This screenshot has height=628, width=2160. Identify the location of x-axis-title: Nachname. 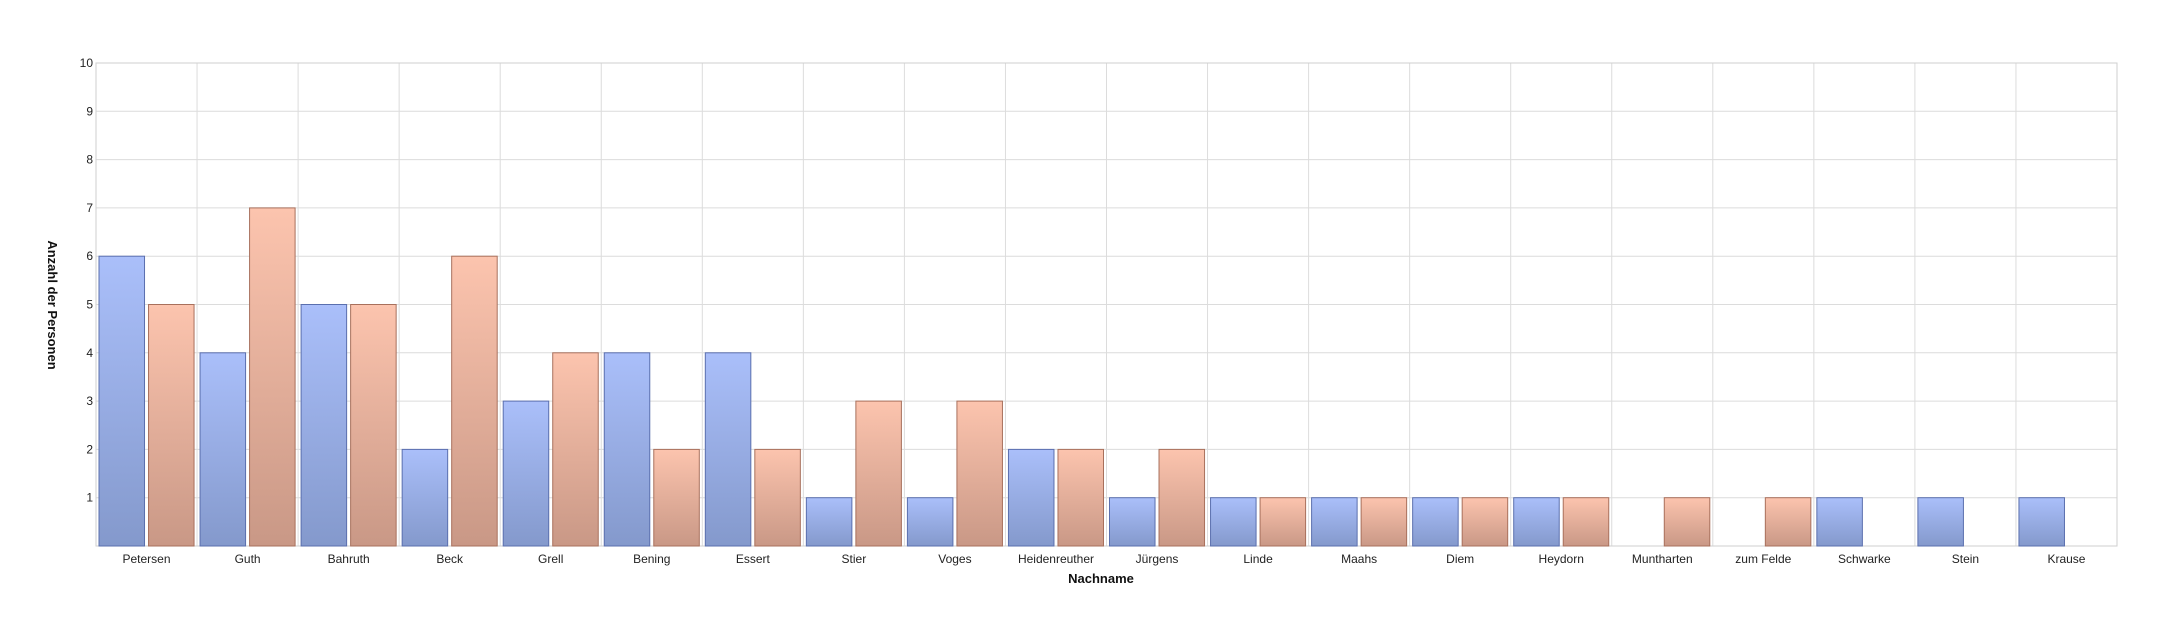
(1101, 578).